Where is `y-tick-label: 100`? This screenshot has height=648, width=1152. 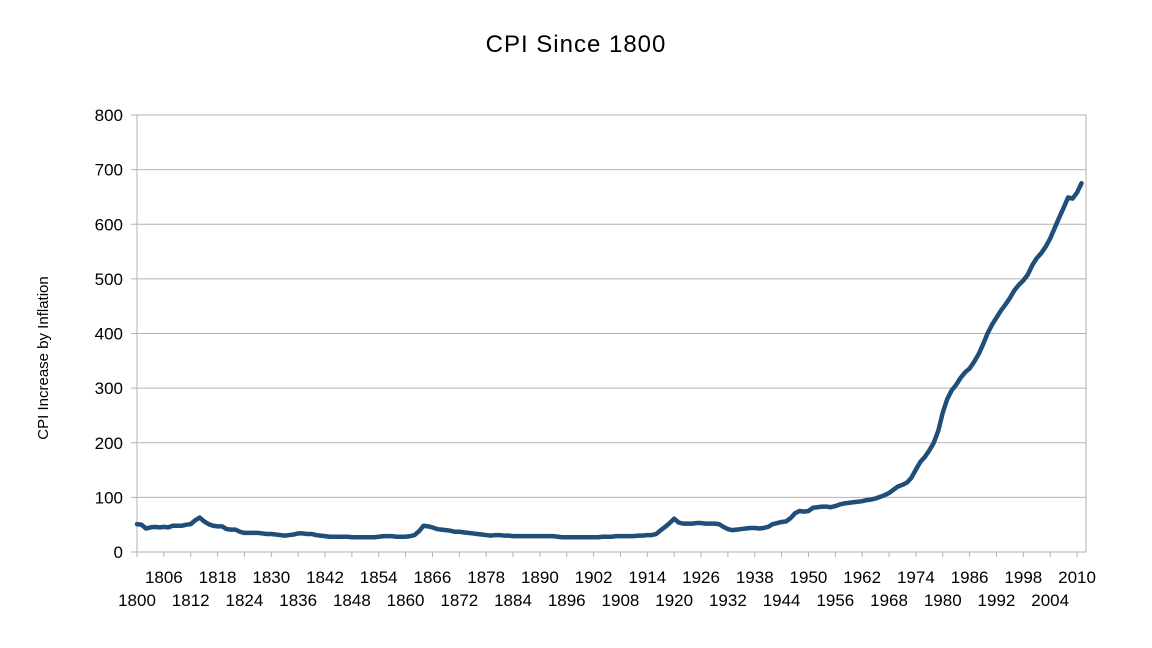
y-tick-label: 100 is located at coordinates (109, 497).